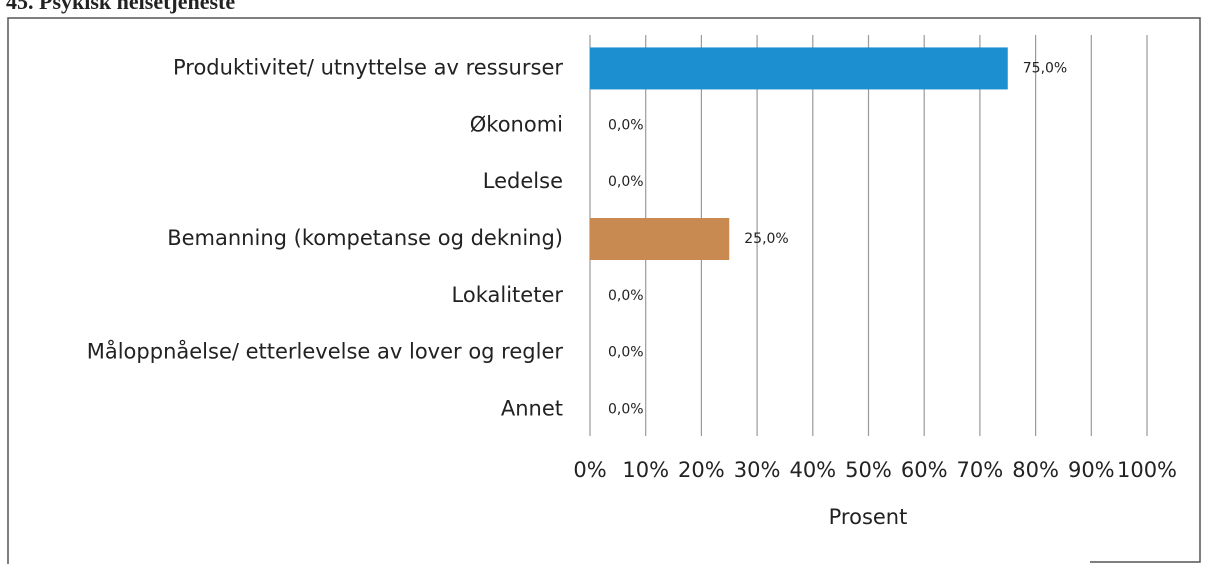  I want to click on x-tick-label: 10%, so click(645, 470).